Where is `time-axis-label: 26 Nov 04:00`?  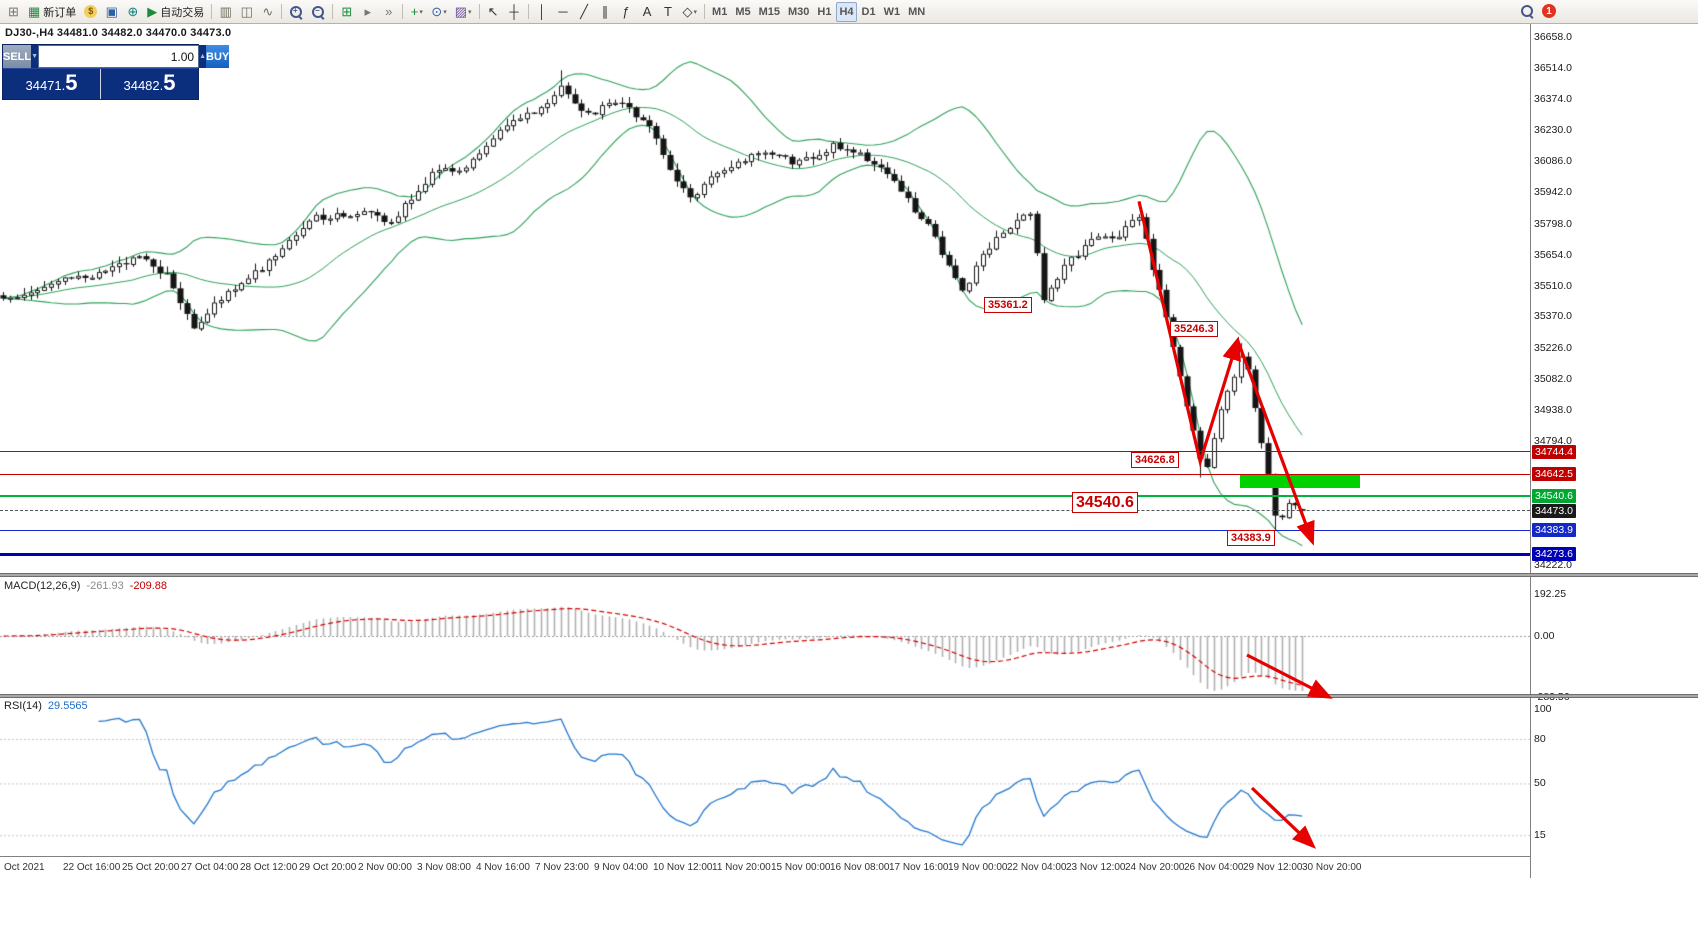 time-axis-label: 26 Nov 04:00 is located at coordinates (1214, 867).